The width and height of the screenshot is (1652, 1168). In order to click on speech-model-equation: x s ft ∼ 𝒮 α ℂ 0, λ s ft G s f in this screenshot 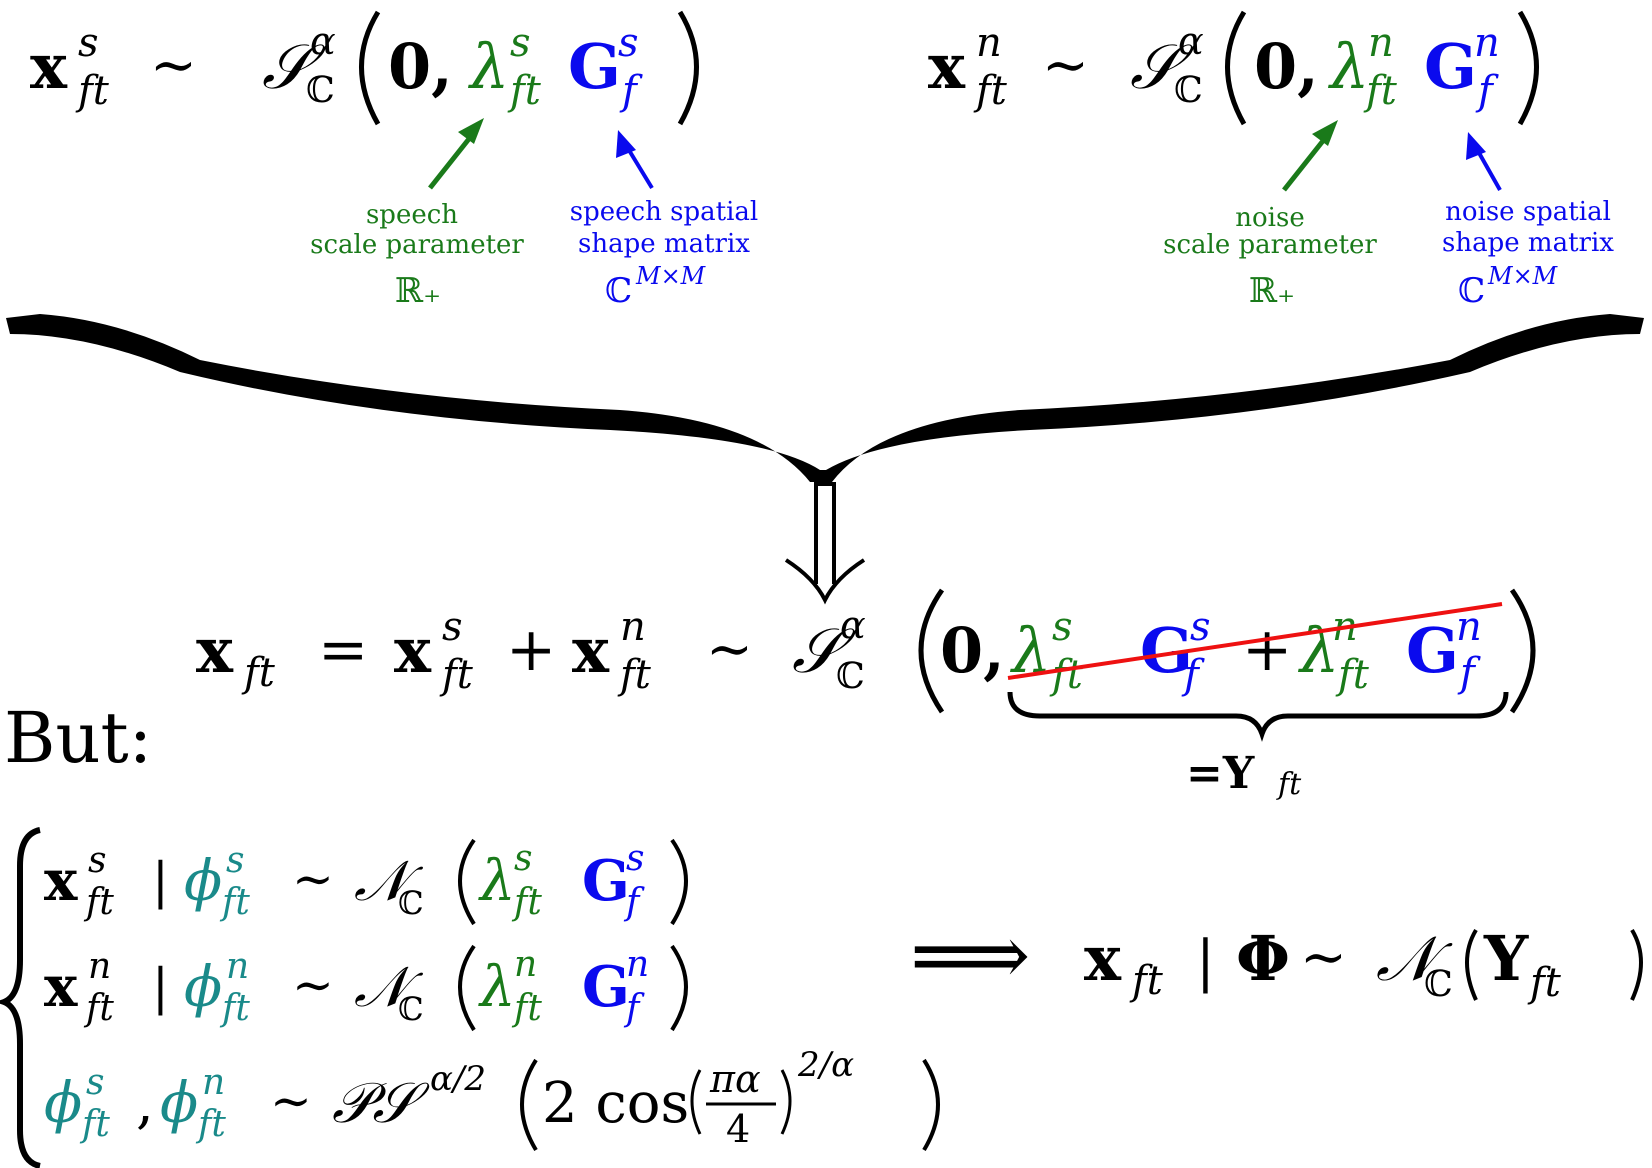, I will do `click(364, 68)`.